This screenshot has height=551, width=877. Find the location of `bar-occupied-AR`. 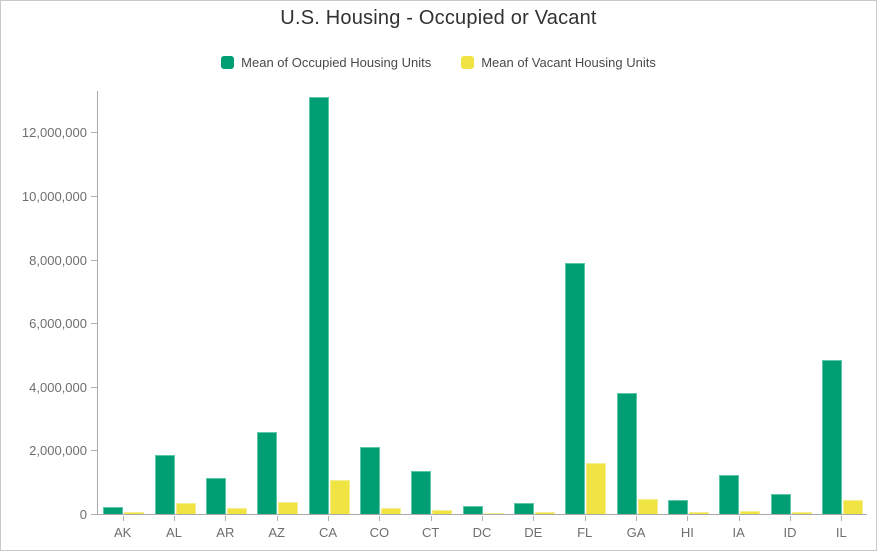

bar-occupied-AR is located at coordinates (215, 496).